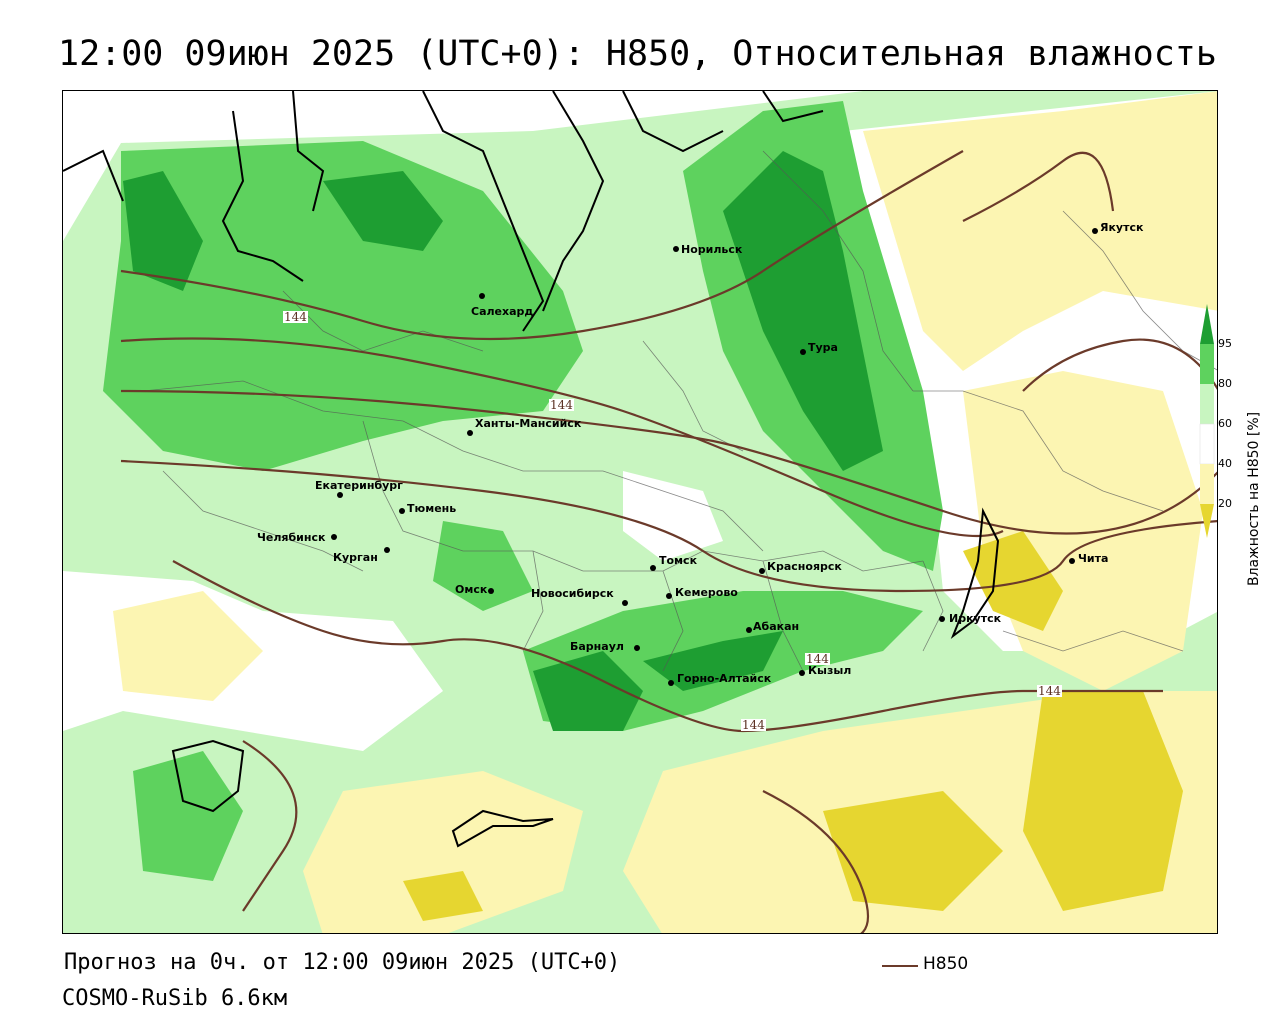  What do you see at coordinates (678, 560) in the screenshot?
I see `city-label-tomsk: Томск` at bounding box center [678, 560].